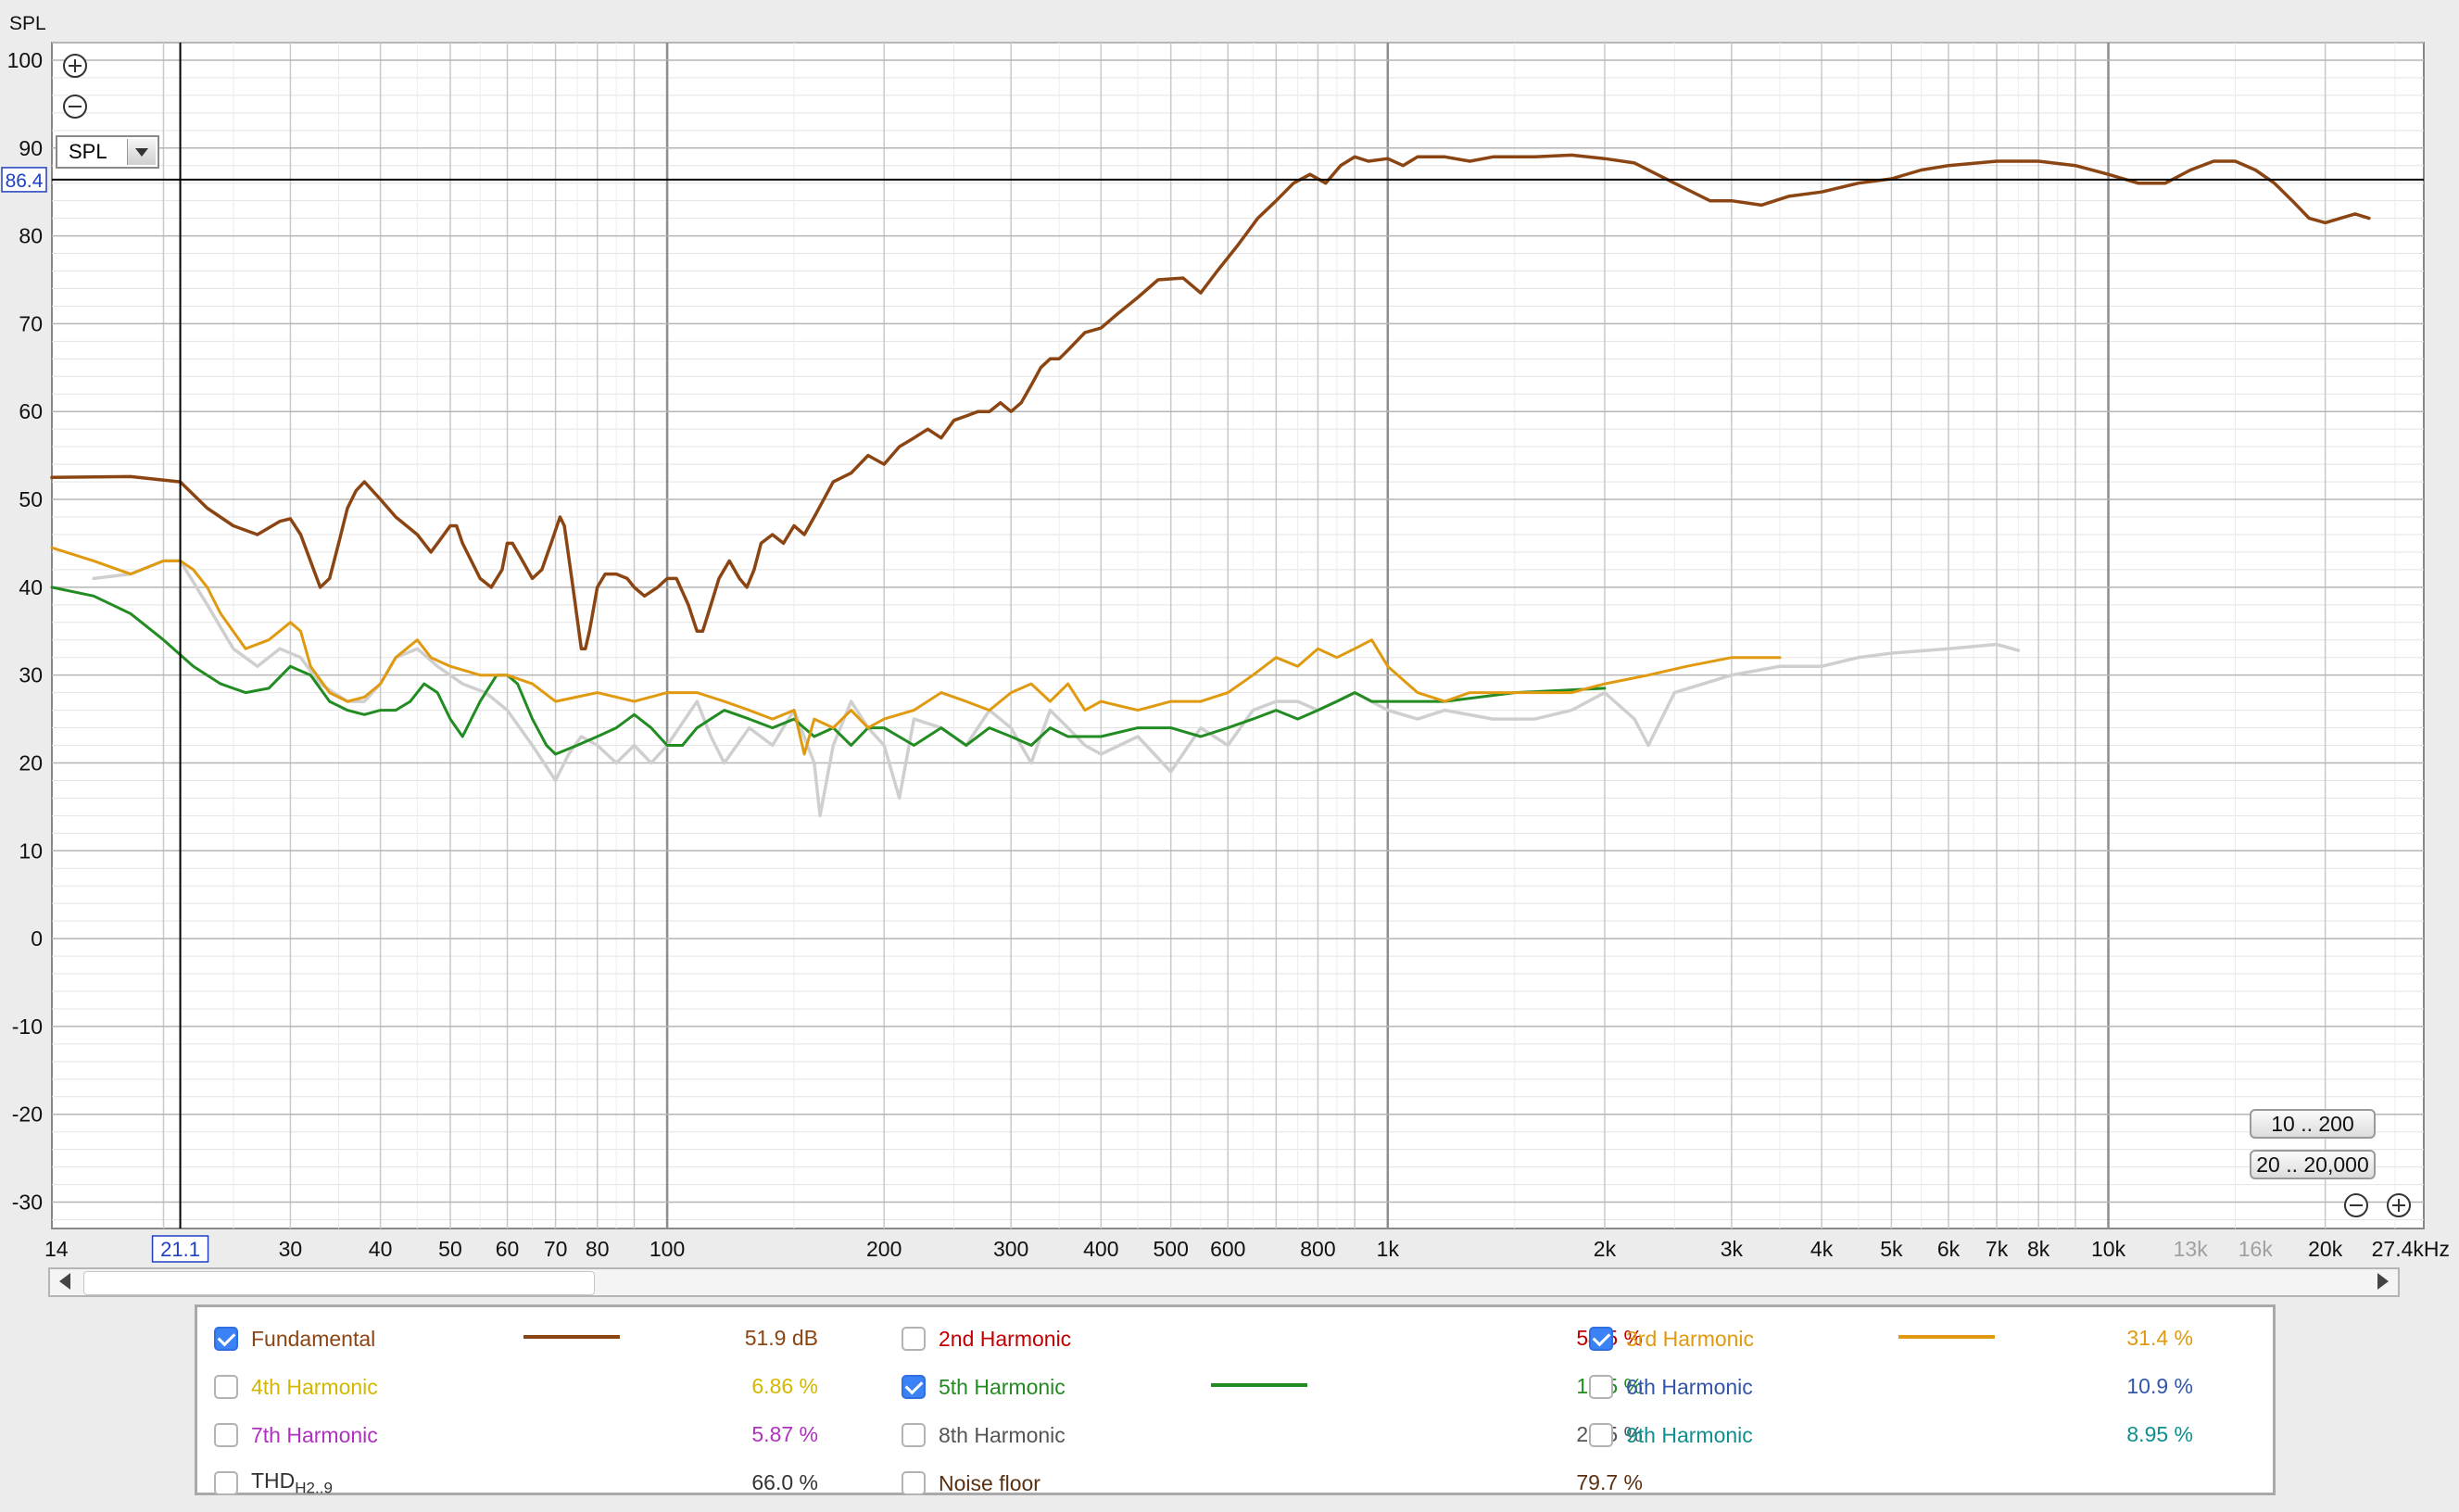 The image size is (2459, 1512). I want to click on y-tick-label: 90, so click(31, 148).